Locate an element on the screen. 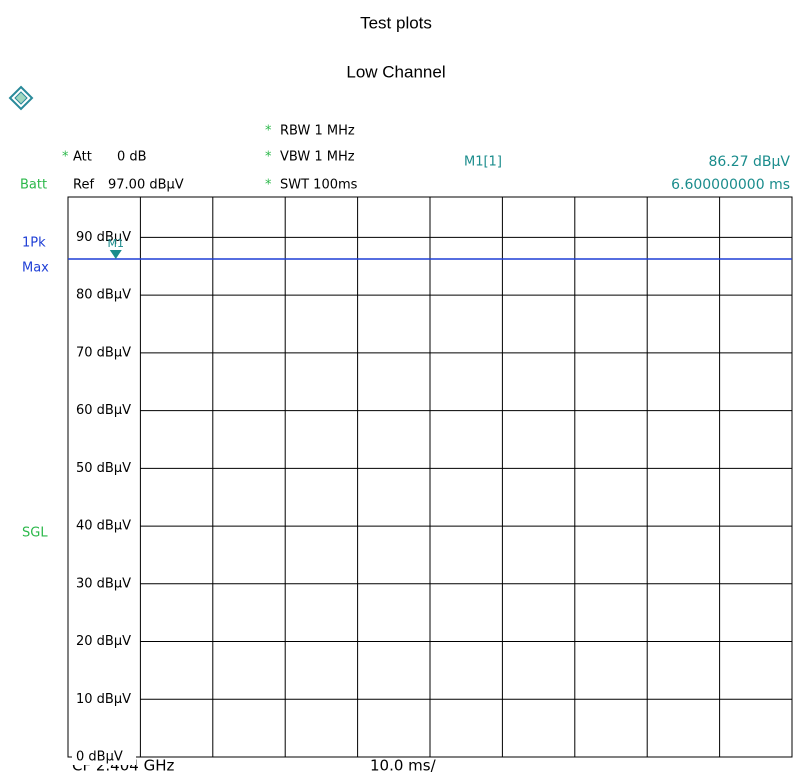  marker-x-label: 6.600000000 ms is located at coordinates (730, 185).